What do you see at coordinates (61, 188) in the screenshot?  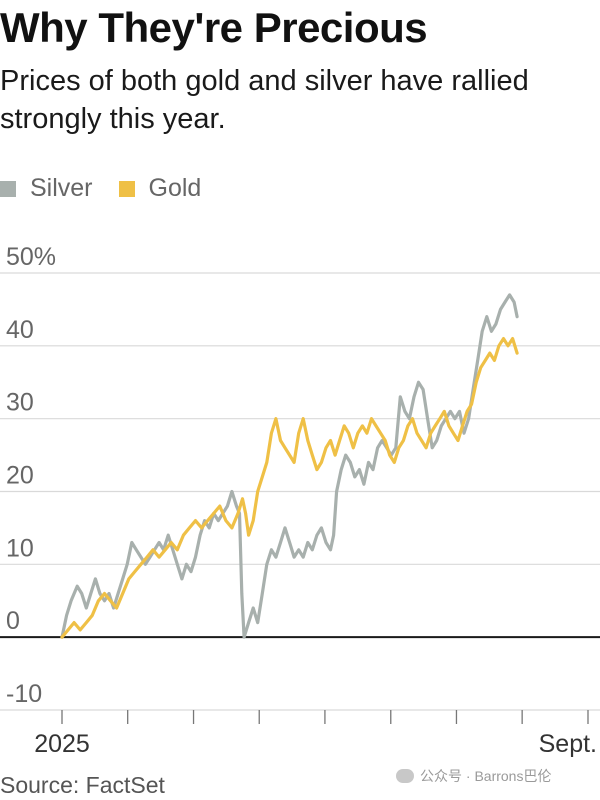 I see `legend-label-silver: Silver` at bounding box center [61, 188].